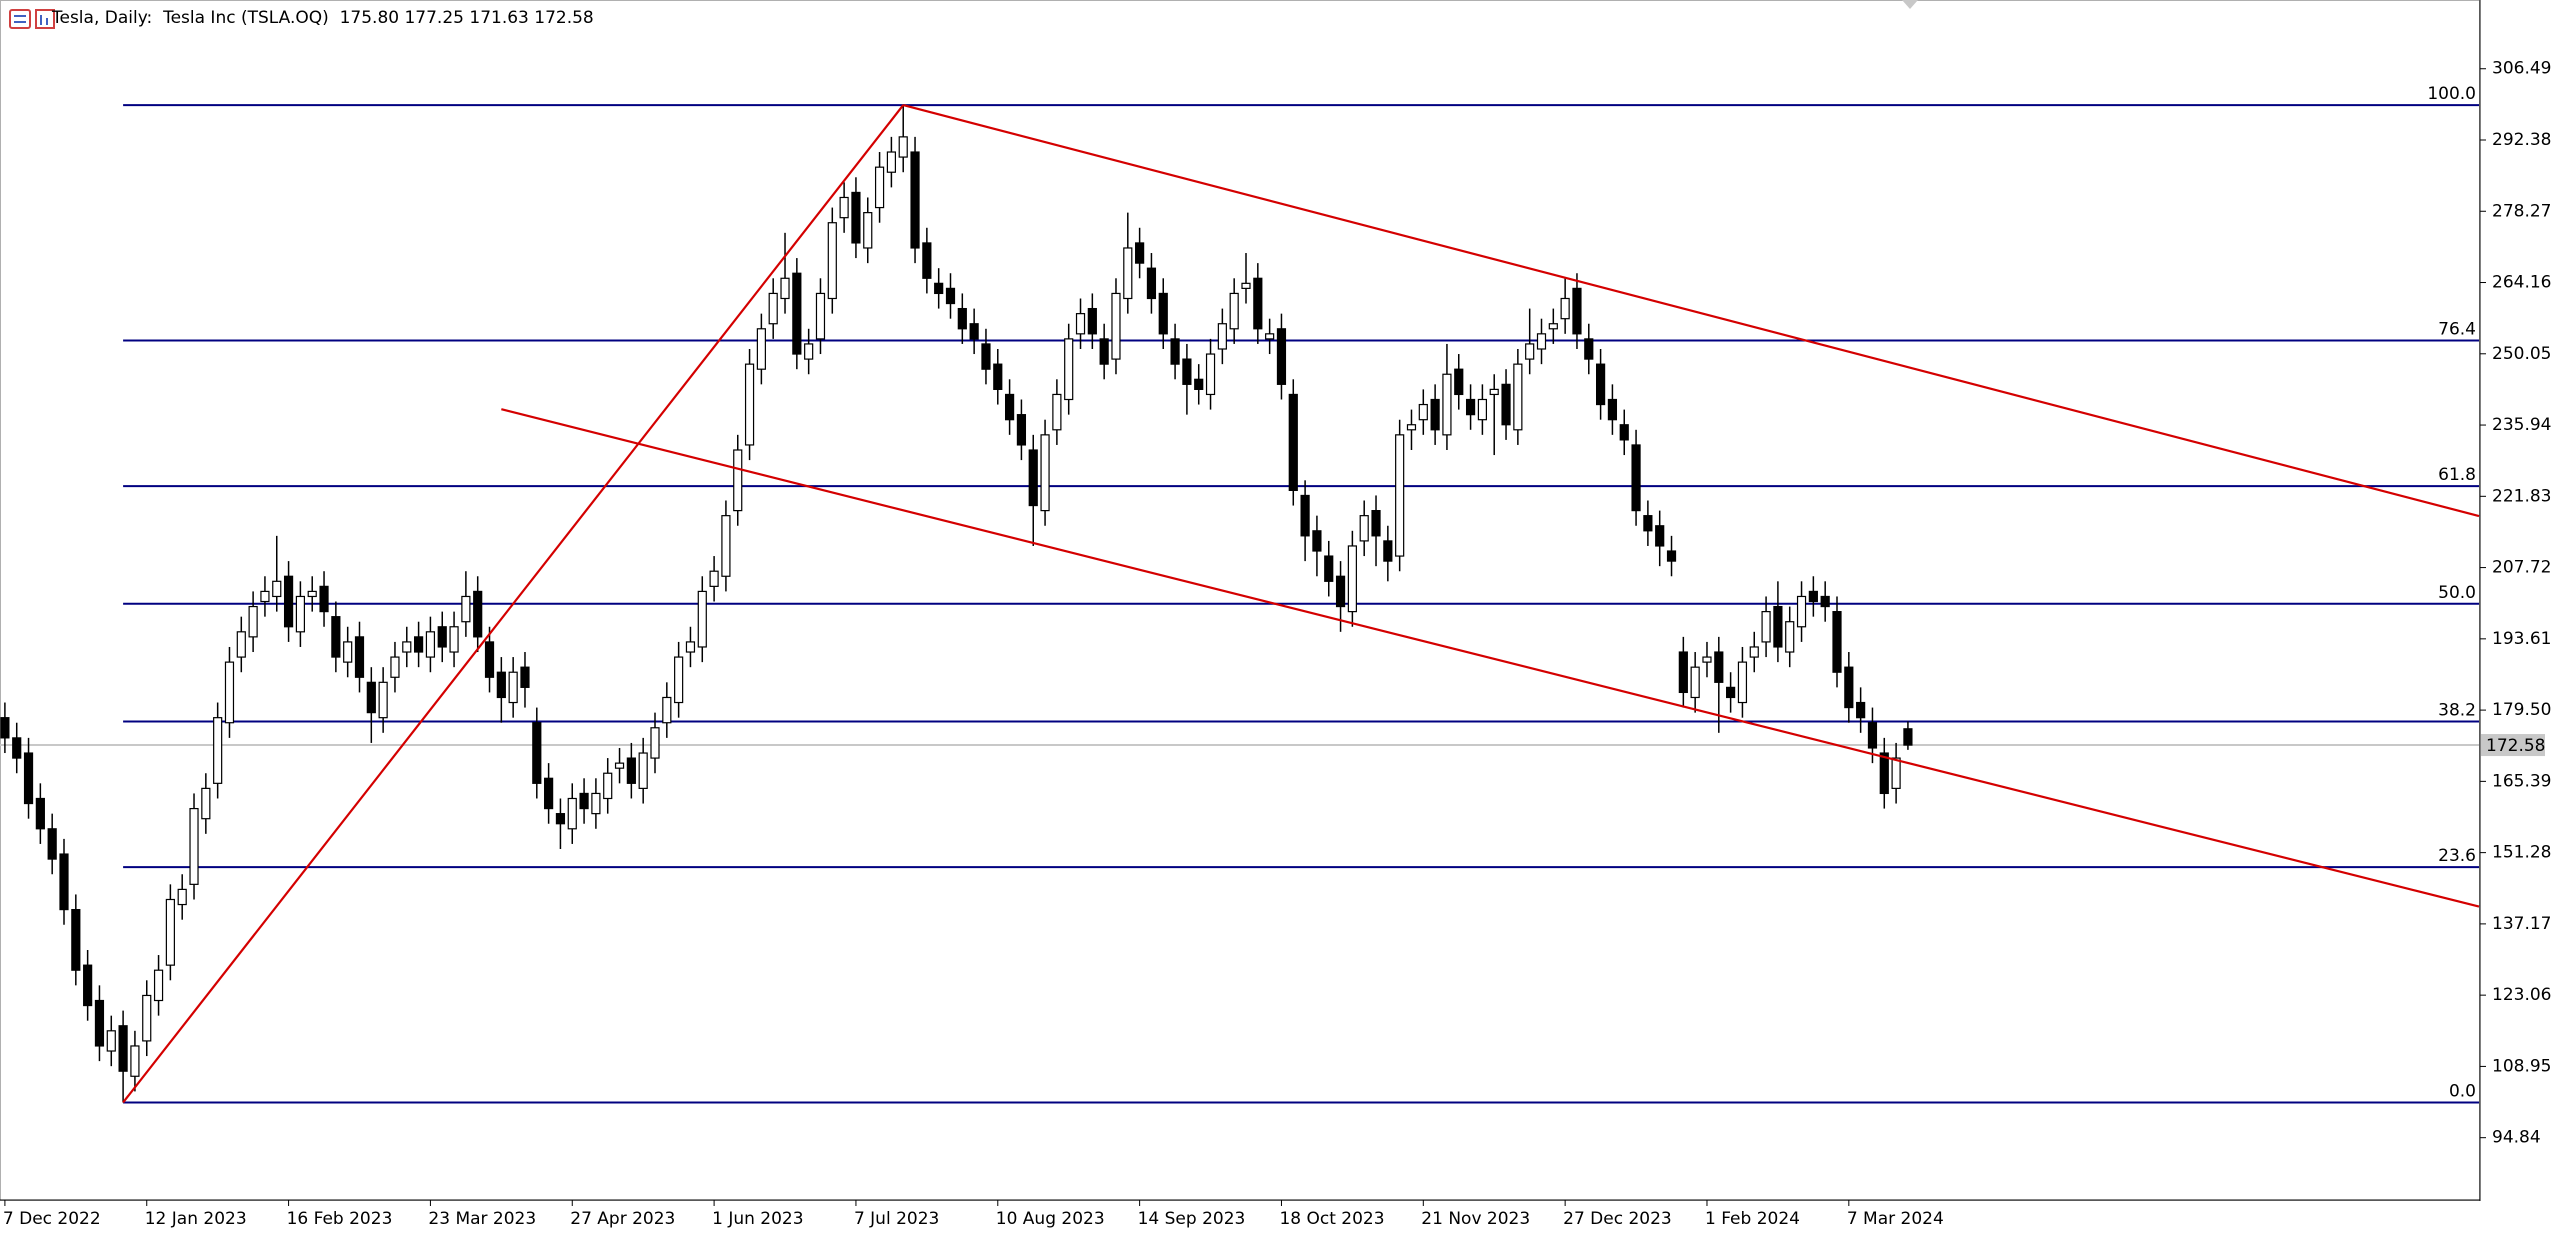  What do you see at coordinates (52, 1219) in the screenshot?
I see `x-tick-label: 7 Dec 2022` at bounding box center [52, 1219].